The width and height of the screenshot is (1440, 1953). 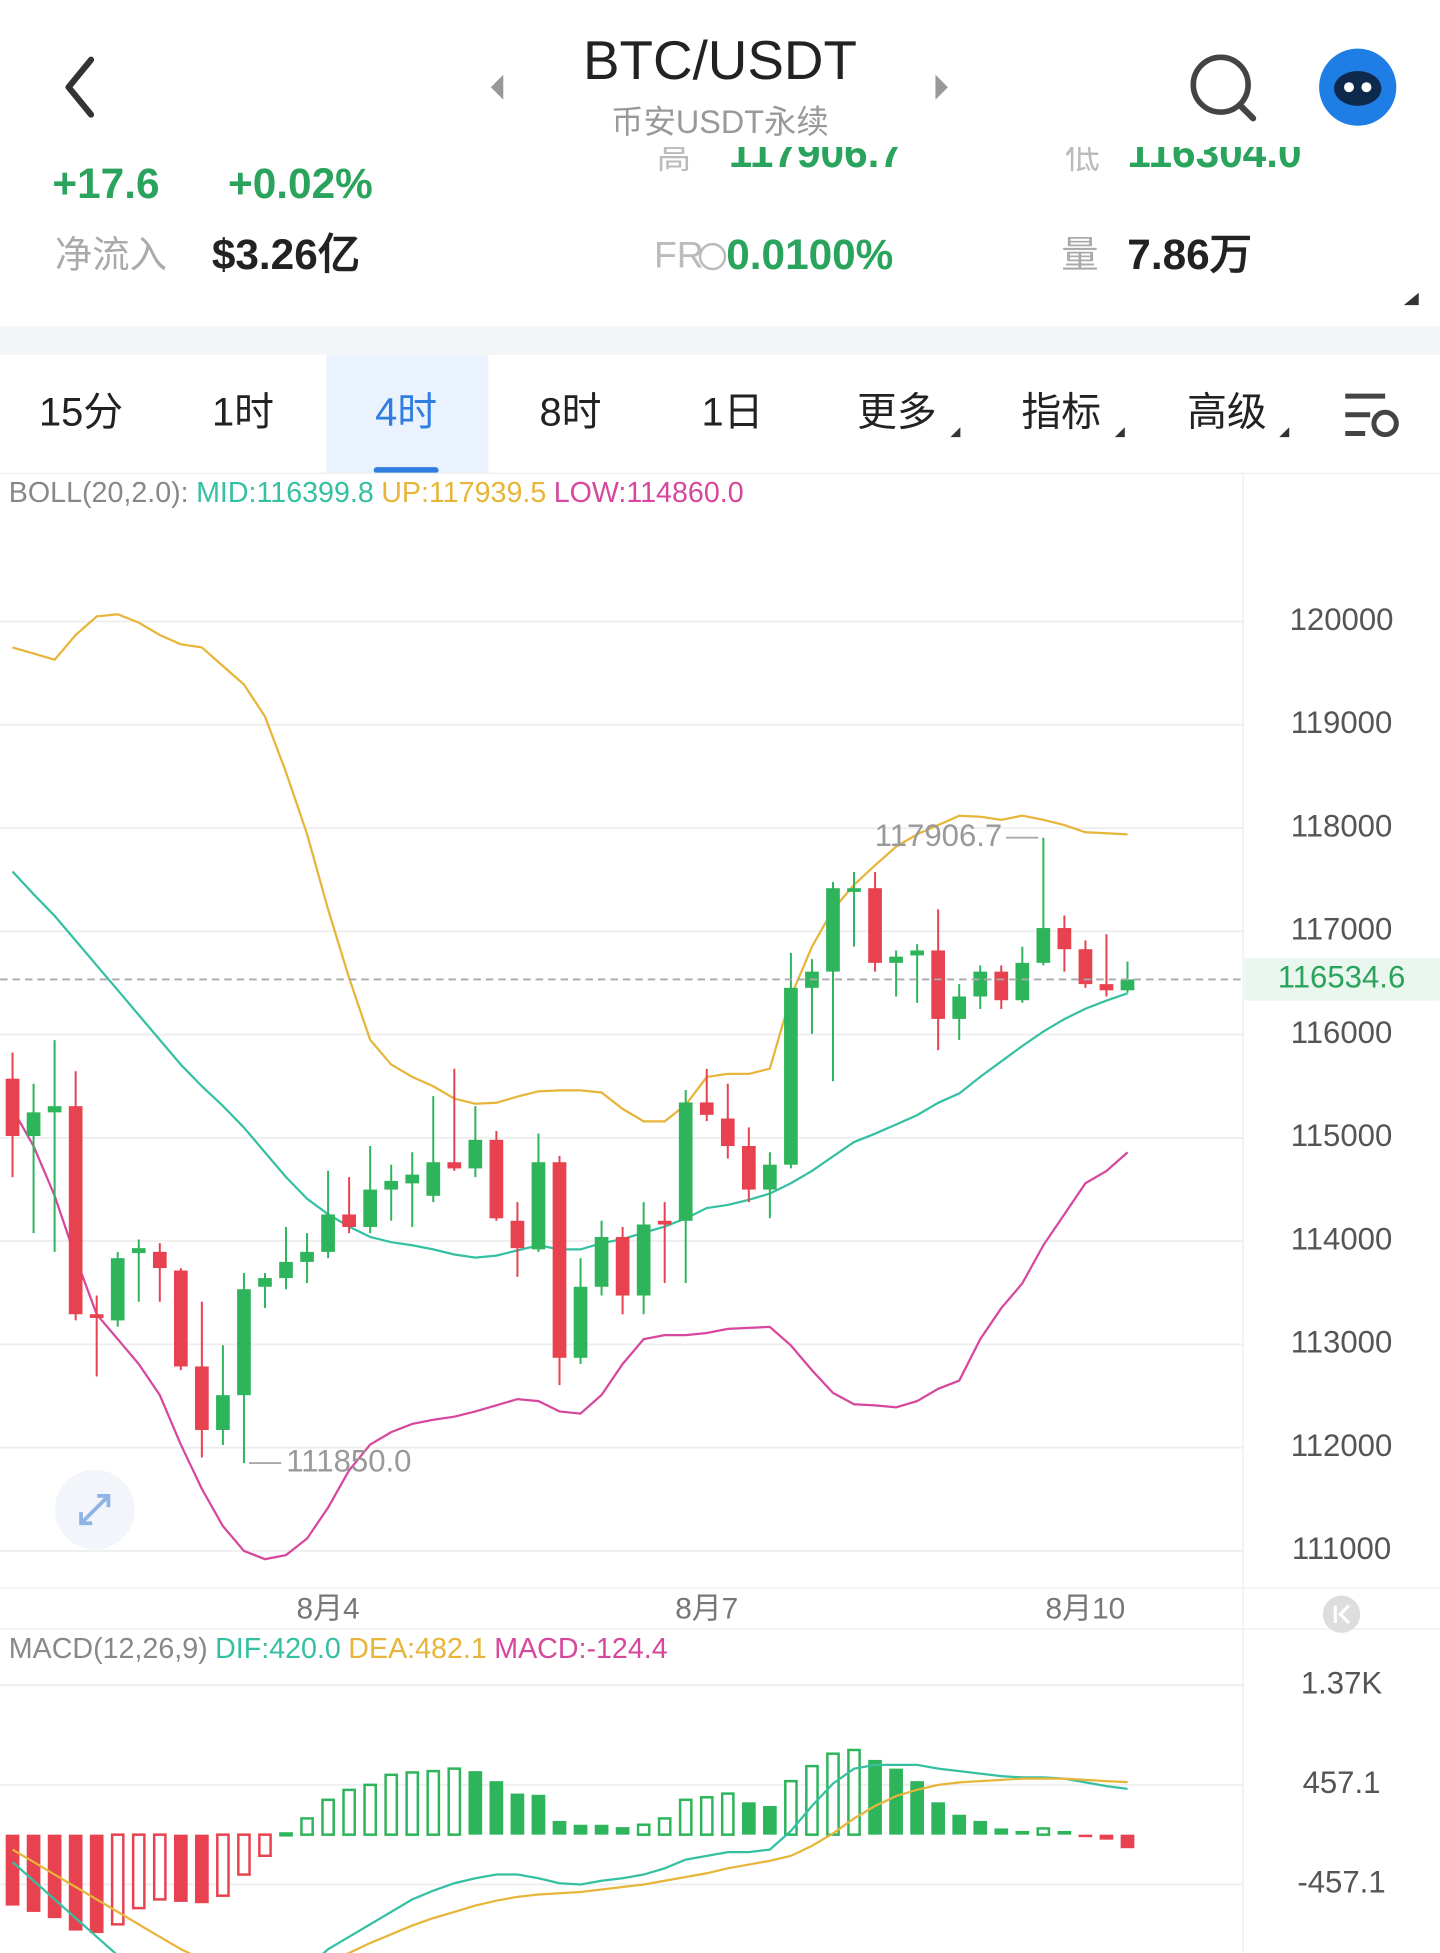 I want to click on change-pct: +0.02%, so click(x=300, y=183).